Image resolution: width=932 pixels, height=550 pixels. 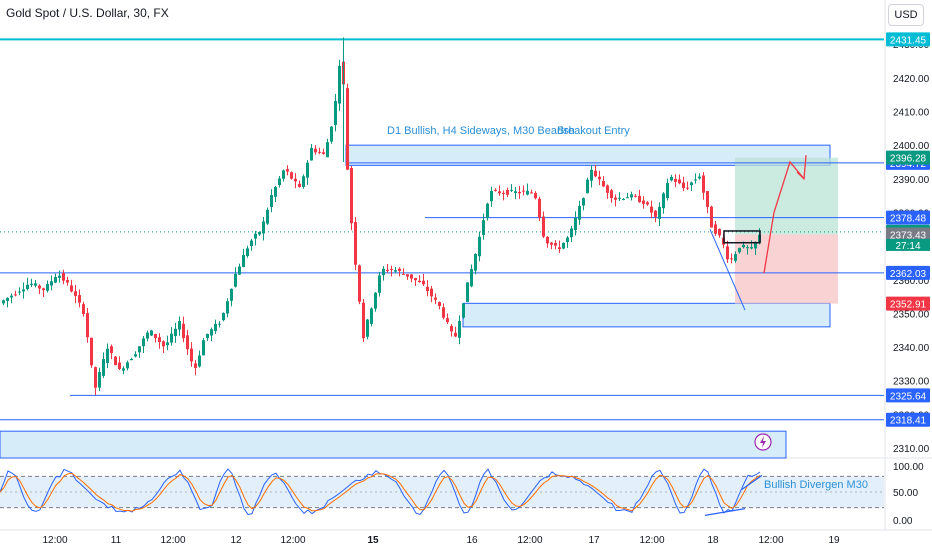 What do you see at coordinates (784, 217) in the screenshot?
I see `projection-arrow` at bounding box center [784, 217].